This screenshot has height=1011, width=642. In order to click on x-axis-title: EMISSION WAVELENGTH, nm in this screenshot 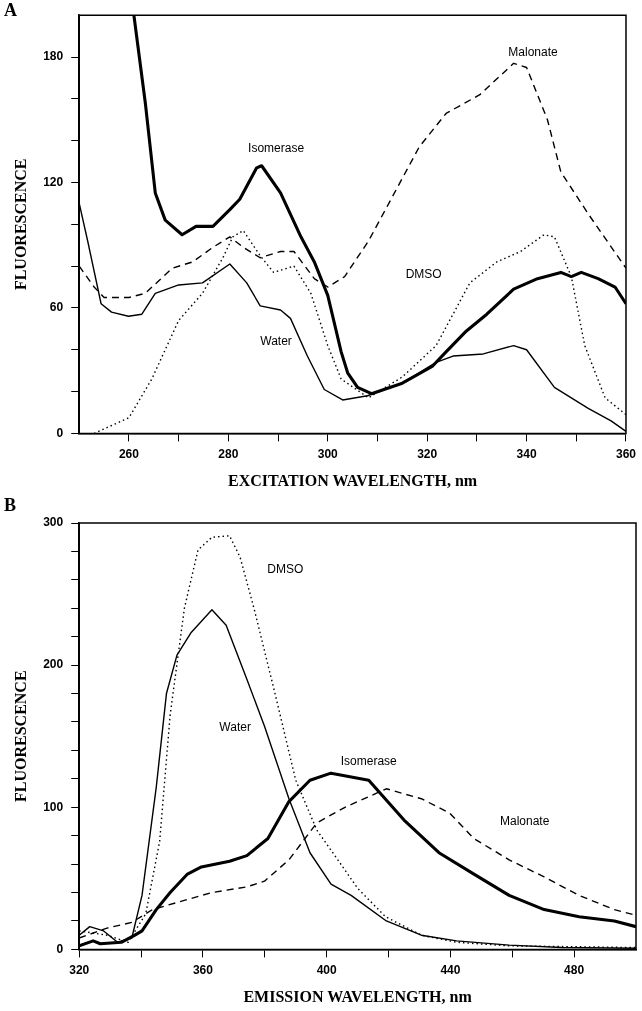, I will do `click(358, 996)`.